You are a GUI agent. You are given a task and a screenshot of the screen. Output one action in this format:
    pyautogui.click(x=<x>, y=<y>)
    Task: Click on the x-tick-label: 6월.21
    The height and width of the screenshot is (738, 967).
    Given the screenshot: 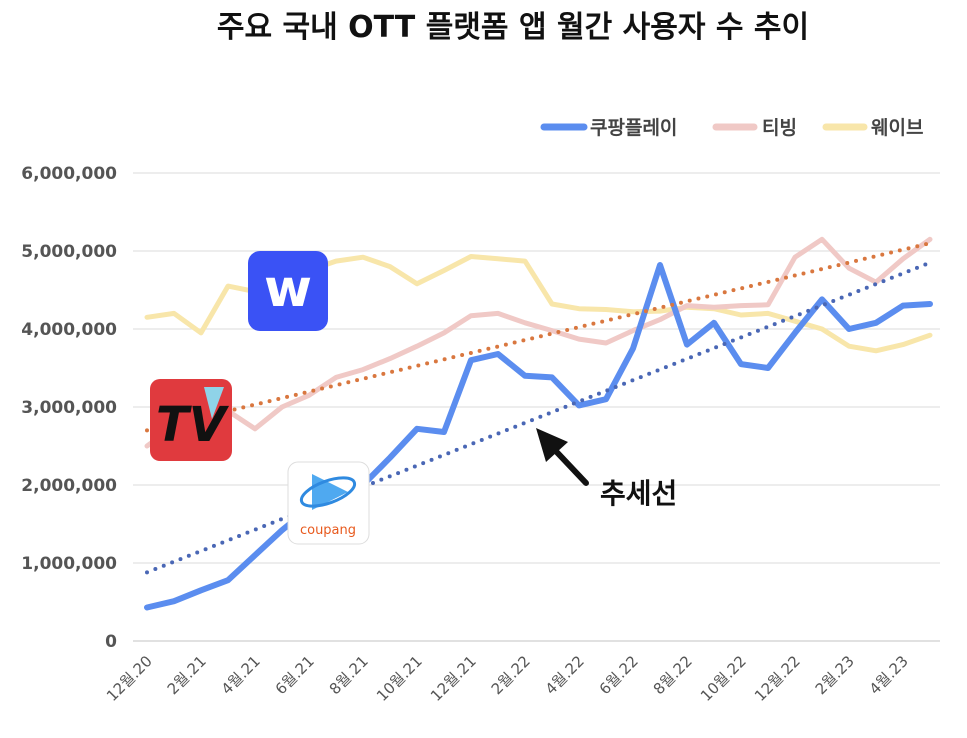 What is the action you would take?
    pyautogui.click(x=295, y=675)
    